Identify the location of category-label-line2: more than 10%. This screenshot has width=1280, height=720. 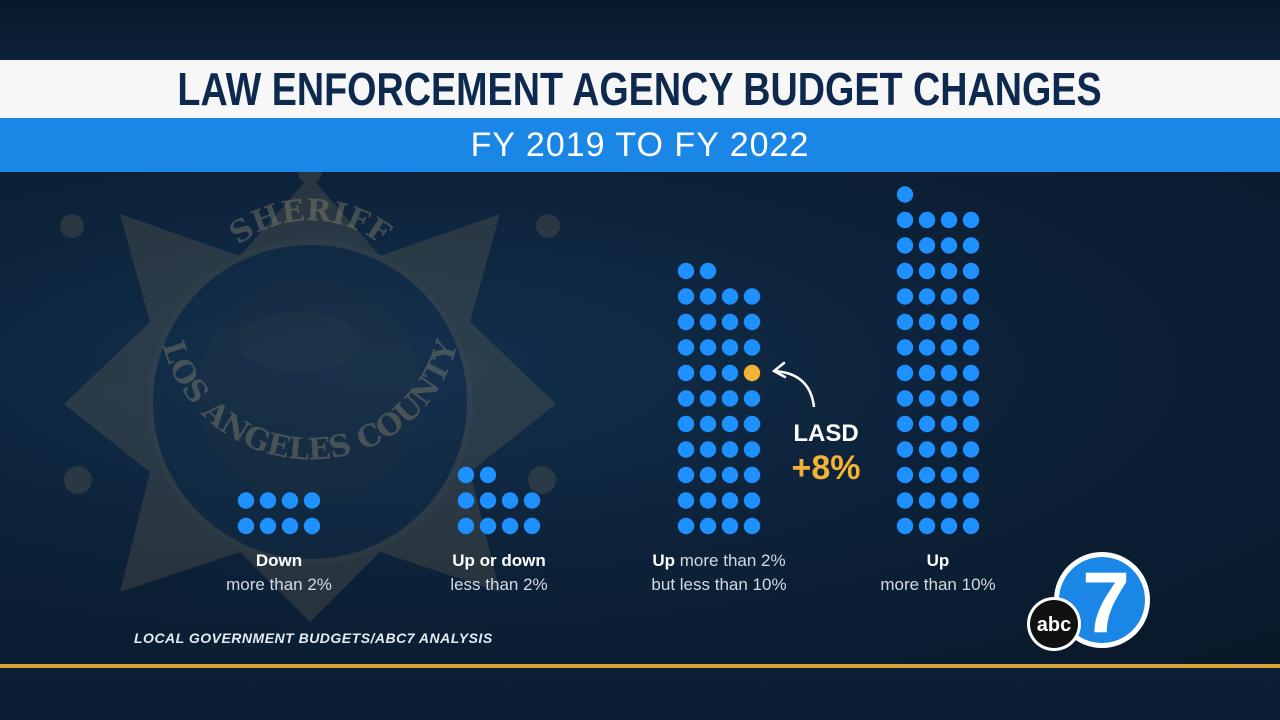
(937, 584).